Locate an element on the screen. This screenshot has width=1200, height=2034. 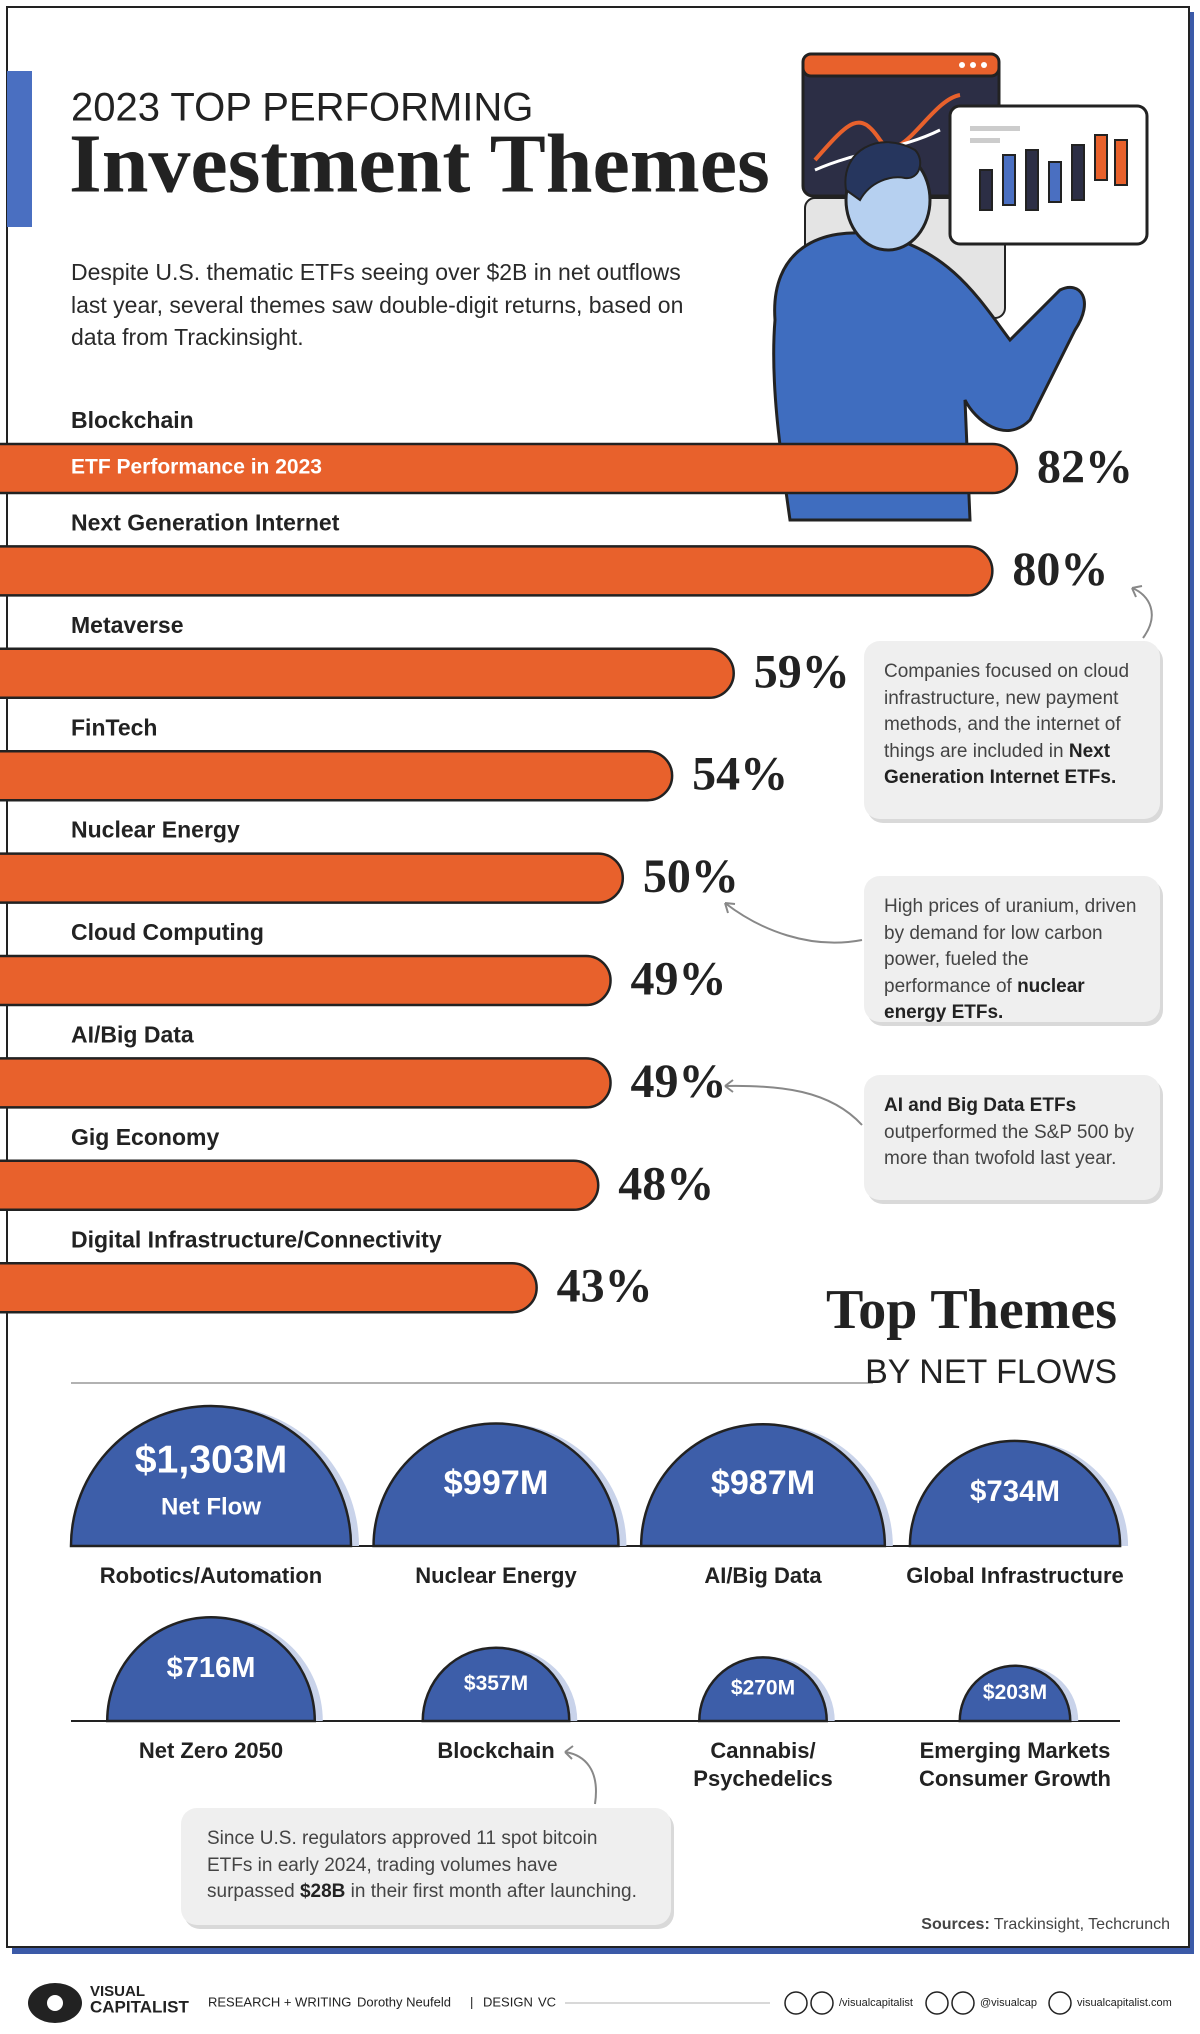
value-label: 59% is located at coordinates (802, 671).